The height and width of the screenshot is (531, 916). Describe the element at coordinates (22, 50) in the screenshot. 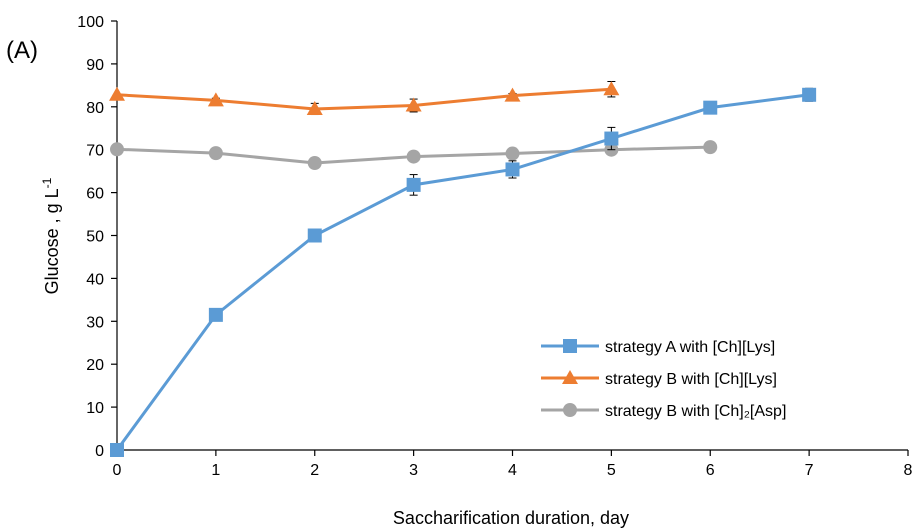

I see `panel-label: (A)` at that location.